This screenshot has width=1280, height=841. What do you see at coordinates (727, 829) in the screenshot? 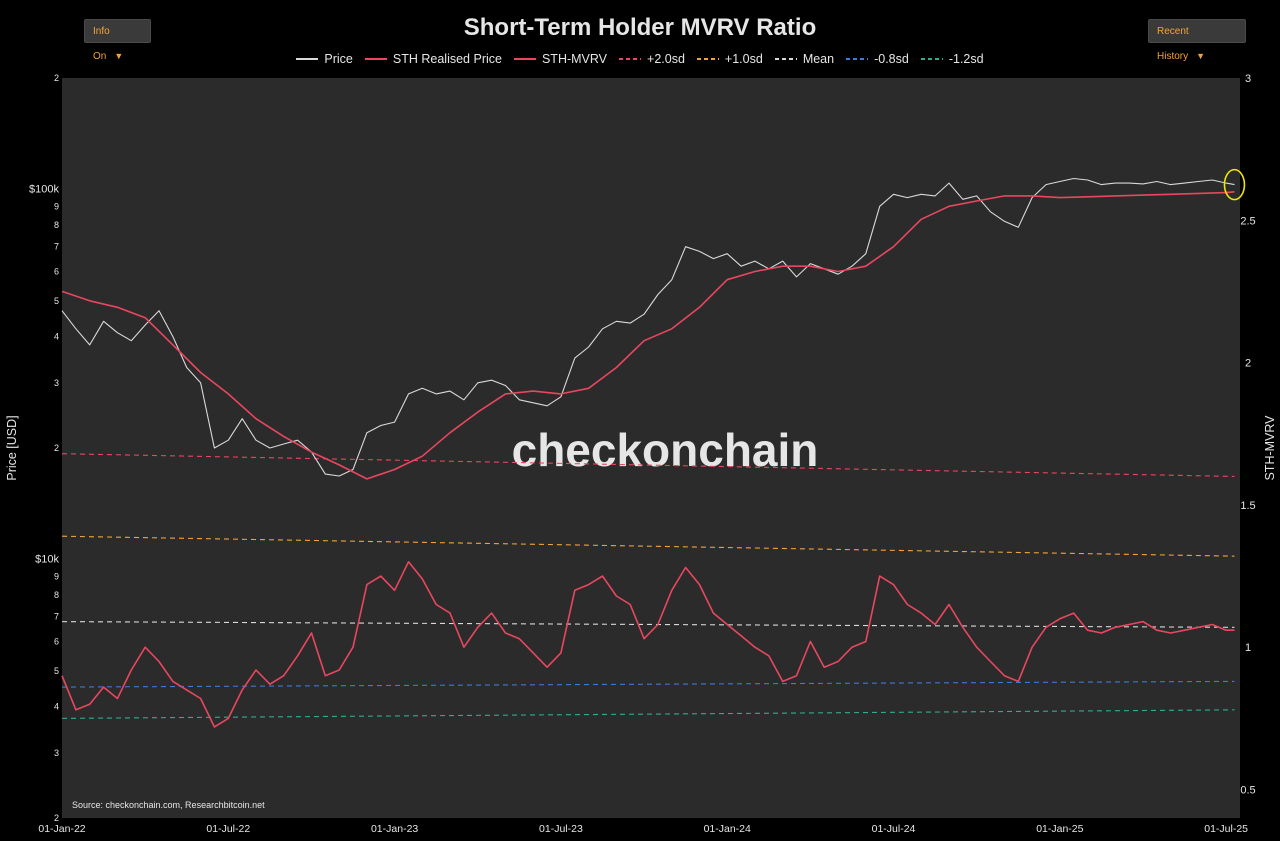
I see `x-tick-label: 01-Jan-24` at bounding box center [727, 829].